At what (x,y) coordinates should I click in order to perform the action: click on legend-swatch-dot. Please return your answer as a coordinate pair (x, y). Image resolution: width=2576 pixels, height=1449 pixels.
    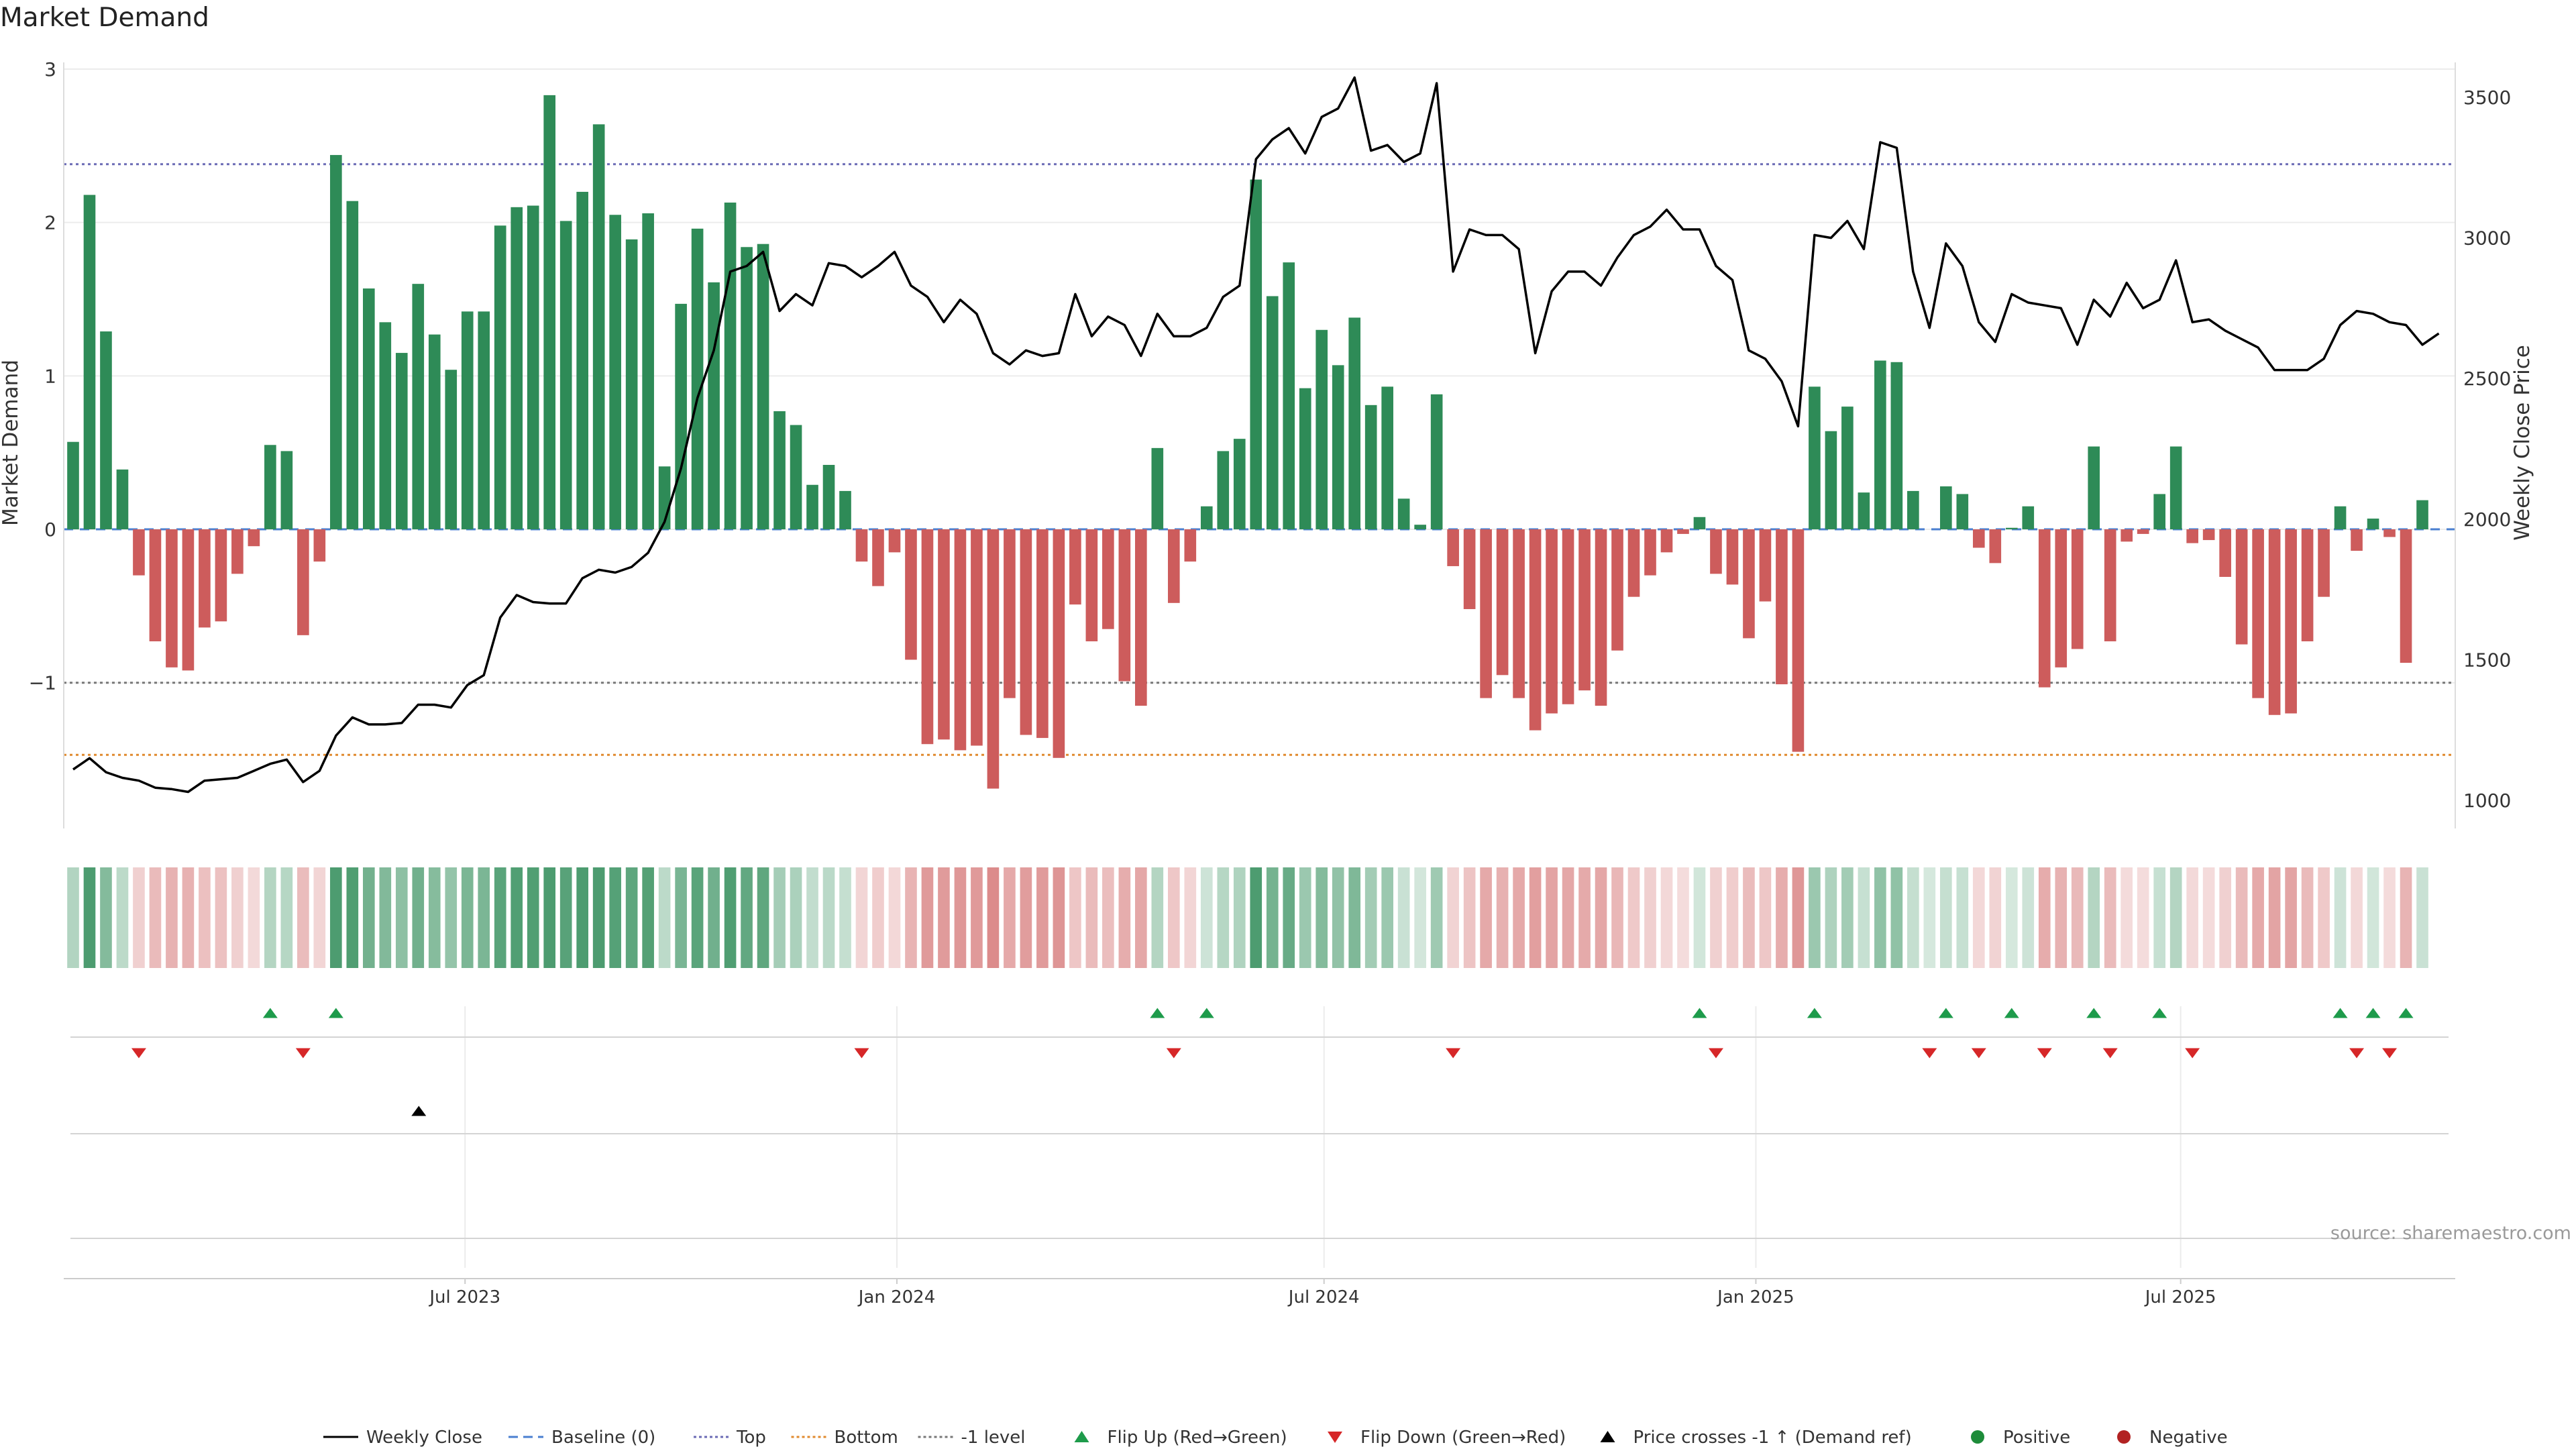
    Looking at the image, I should click on (2124, 1437).